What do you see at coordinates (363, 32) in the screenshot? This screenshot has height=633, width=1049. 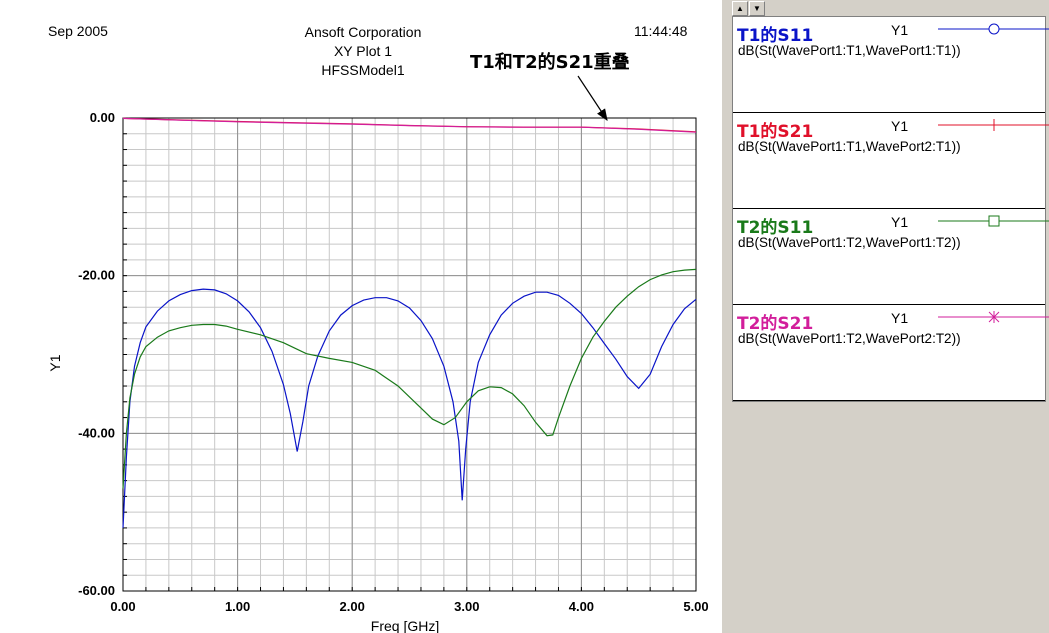 I see `company-name: Ansoft Corporation` at bounding box center [363, 32].